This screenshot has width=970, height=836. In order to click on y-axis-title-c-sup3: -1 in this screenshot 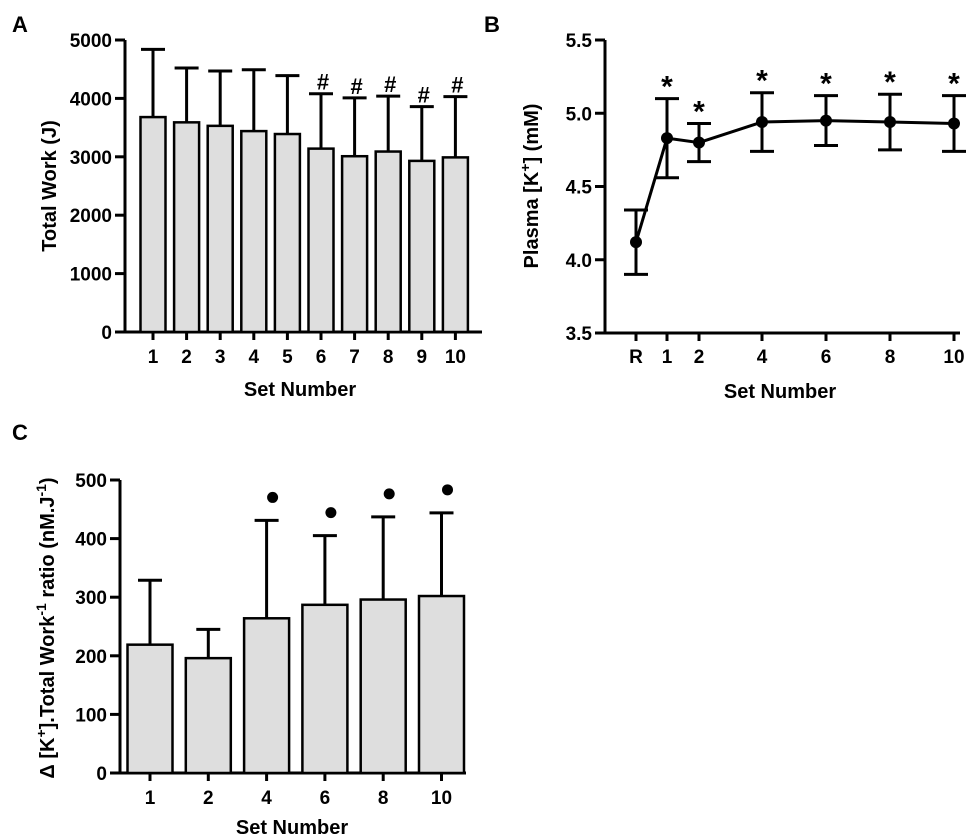, I will do `click(41, 490)`.